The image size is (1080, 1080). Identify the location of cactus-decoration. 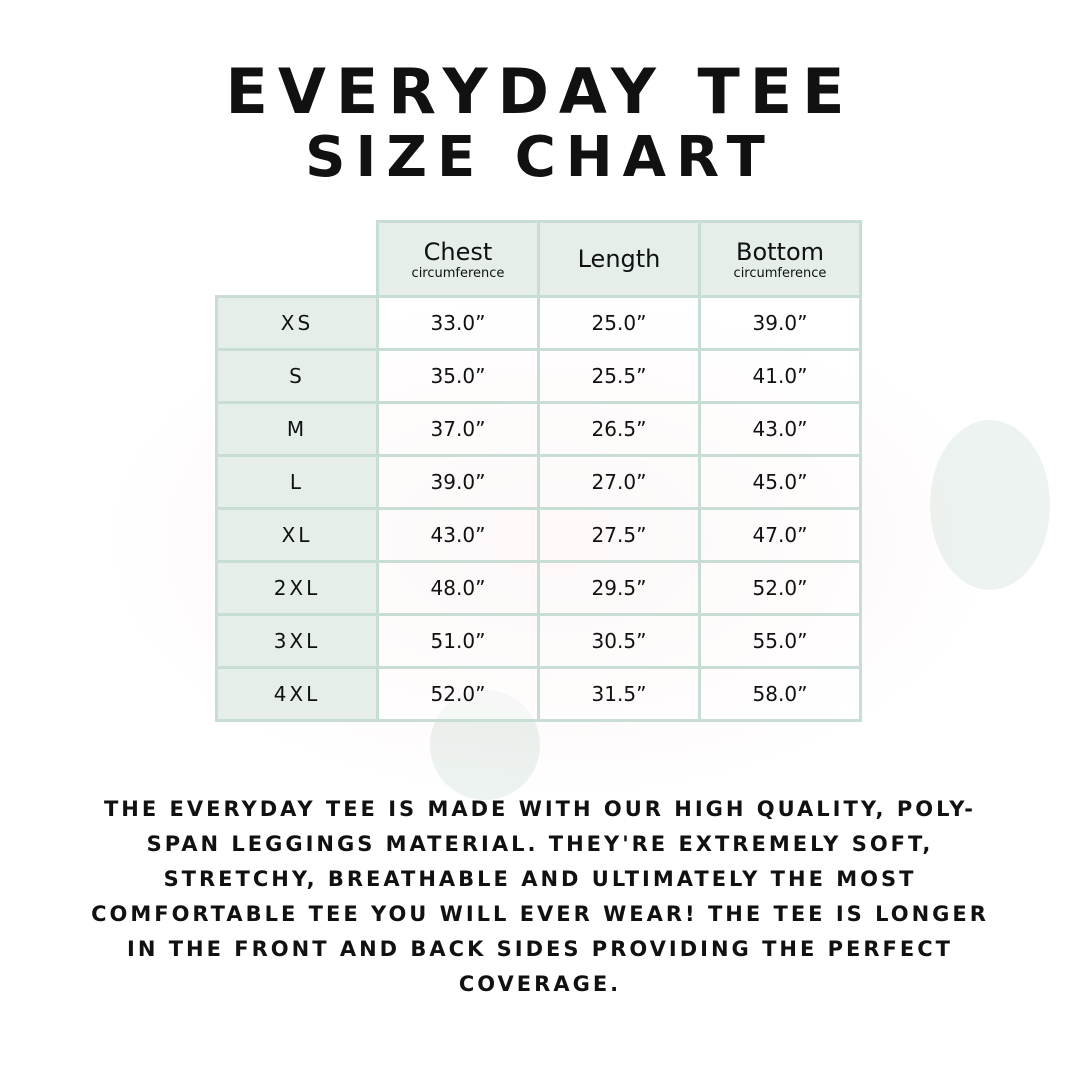
(990, 505).